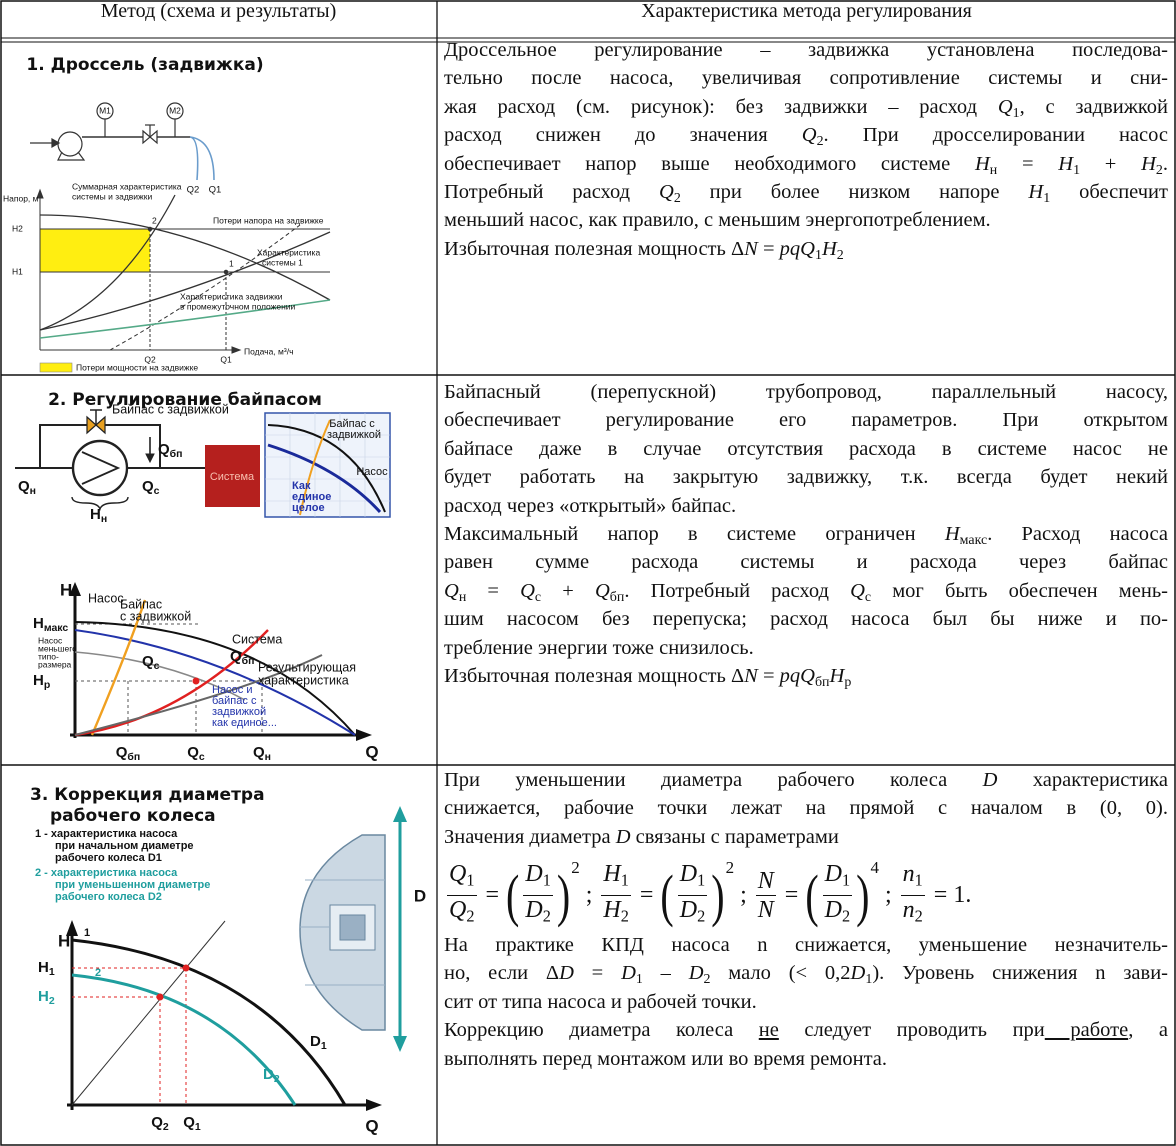  I want to click on figure-label: Напор, м, so click(21, 198).